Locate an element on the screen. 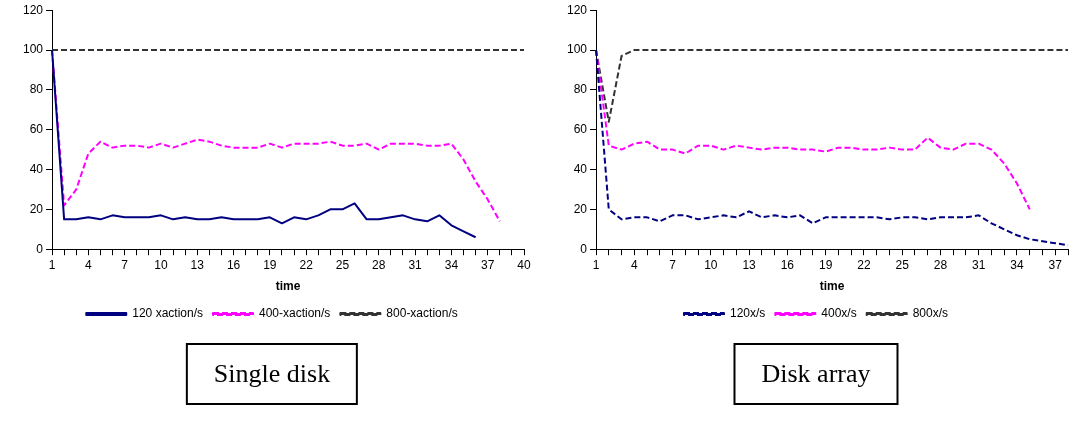 The height and width of the screenshot is (435, 1088). legend-label: 800x/s is located at coordinates (930, 313).